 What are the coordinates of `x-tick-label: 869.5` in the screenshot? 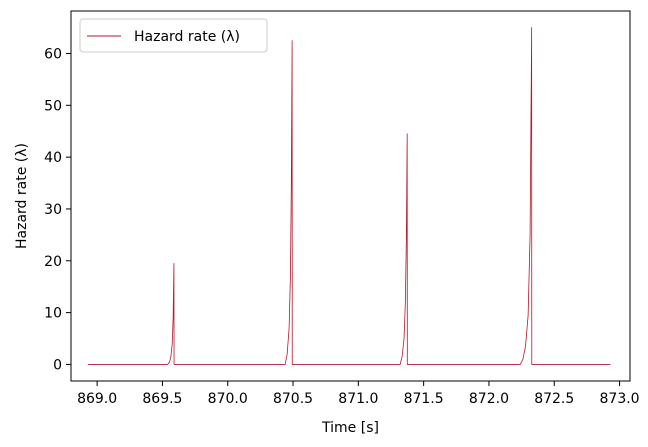 It's located at (162, 399).